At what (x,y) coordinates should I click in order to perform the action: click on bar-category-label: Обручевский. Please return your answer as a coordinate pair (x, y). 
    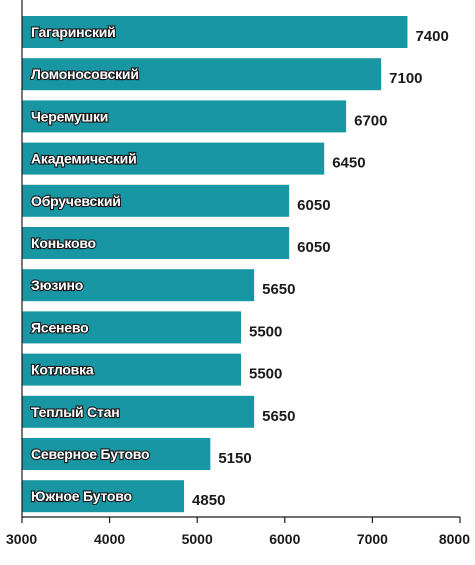
    Looking at the image, I should click on (76, 201).